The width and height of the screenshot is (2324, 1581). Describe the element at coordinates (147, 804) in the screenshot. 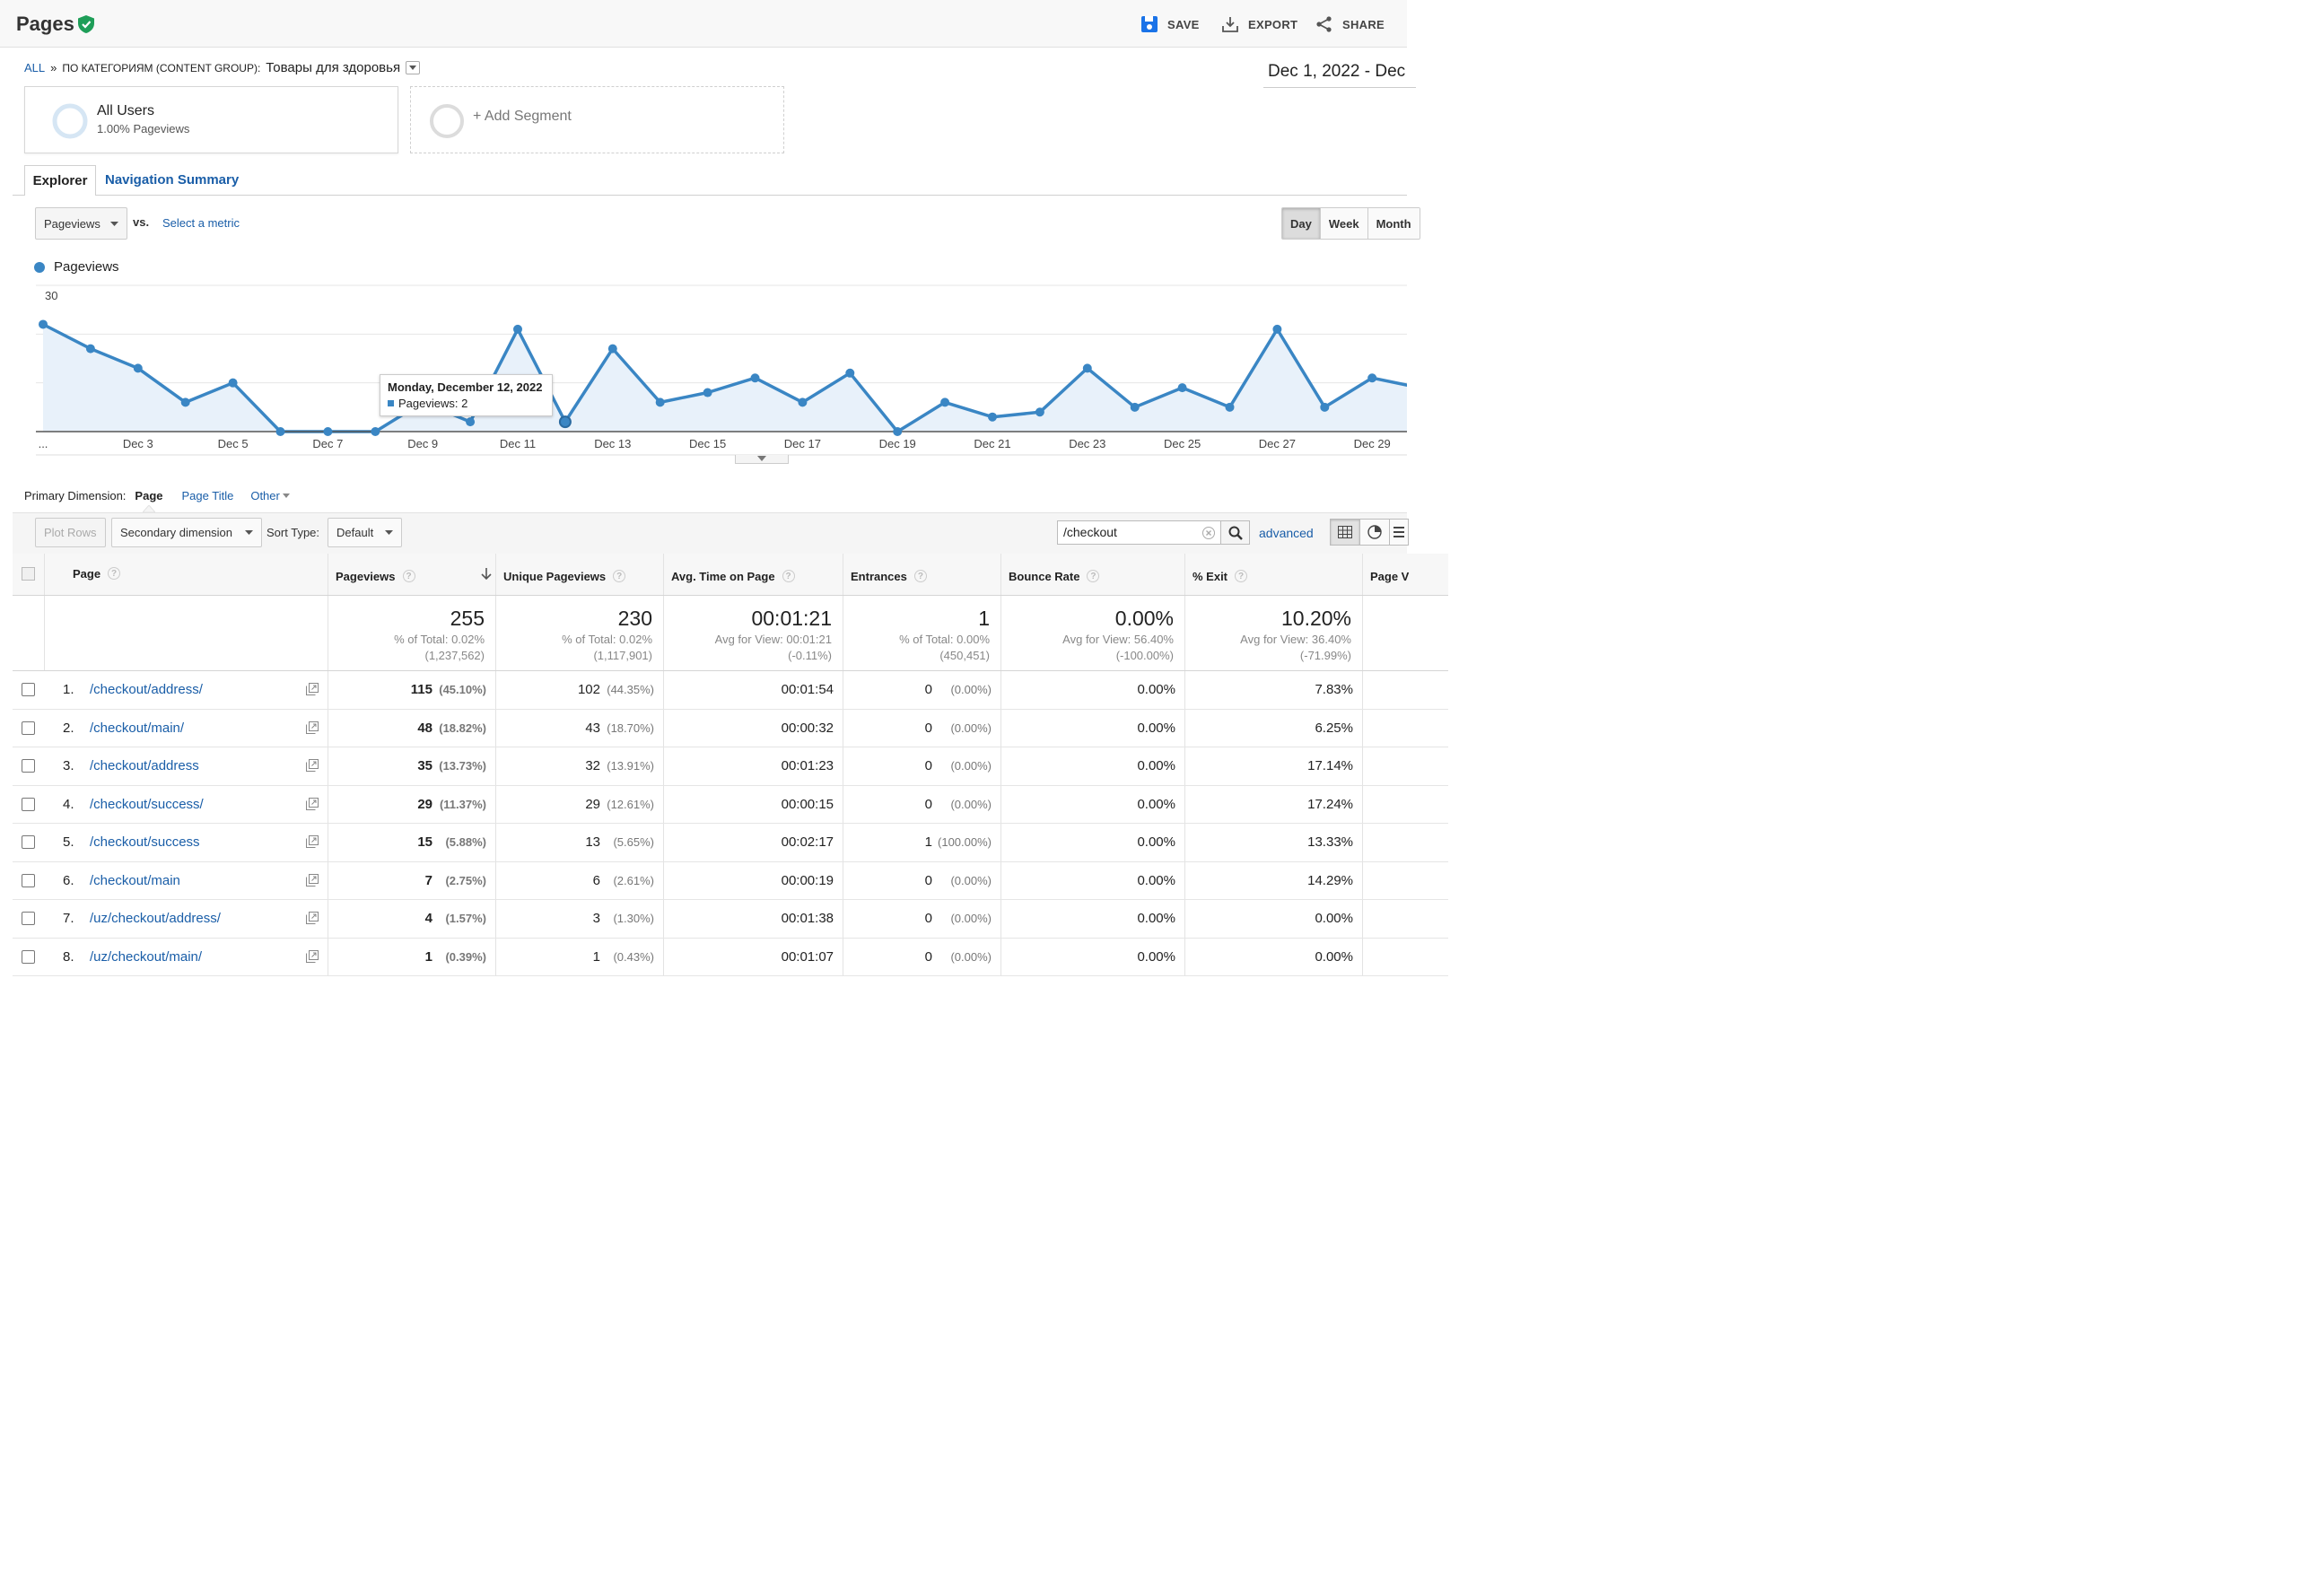

I see `page-link: /checkout/success/` at that location.